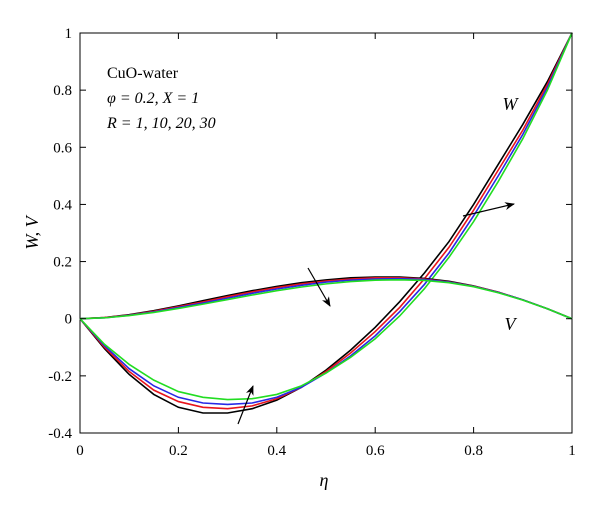  Describe the element at coordinates (276, 451) in the screenshot. I see `x-tick-label: 0.4` at that location.